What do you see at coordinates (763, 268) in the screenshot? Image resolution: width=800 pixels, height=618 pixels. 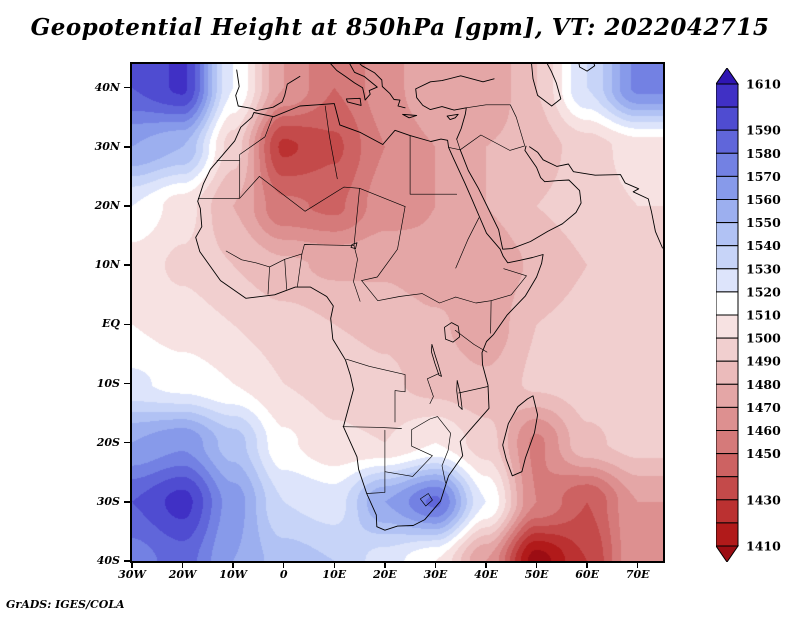 I see `colorbar-label: 1530` at bounding box center [763, 268].